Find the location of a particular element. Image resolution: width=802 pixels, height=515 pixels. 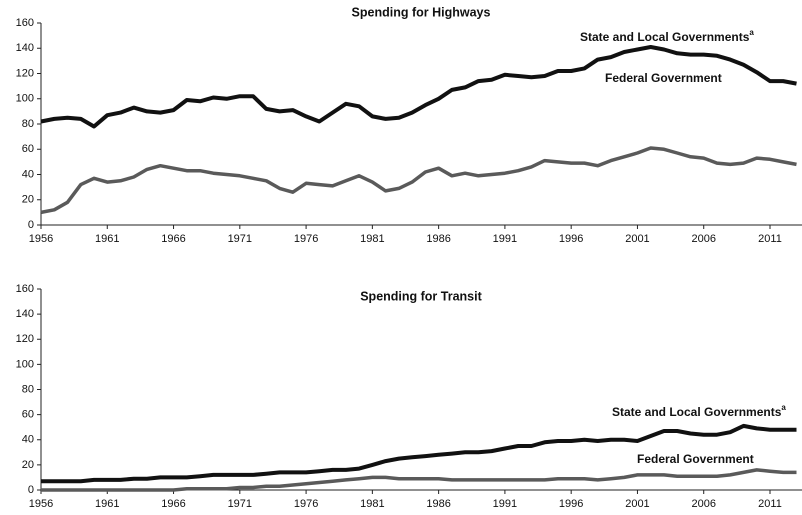

chart-title: Spending for Highways is located at coordinates (421, 12).